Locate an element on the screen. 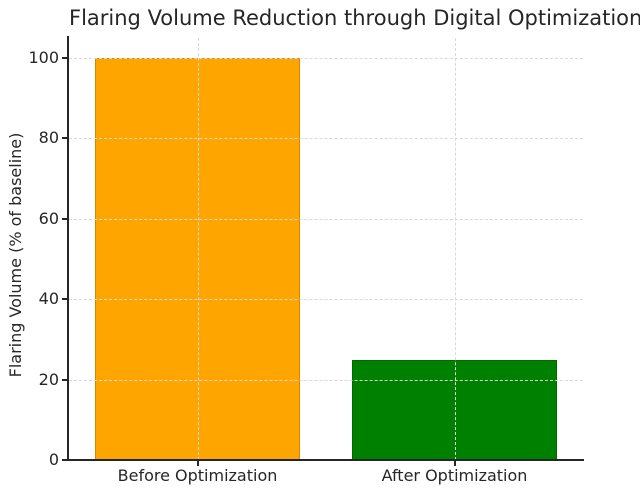 This screenshot has width=640, height=492. y-tick-label-0: 0 is located at coordinates (53, 459).